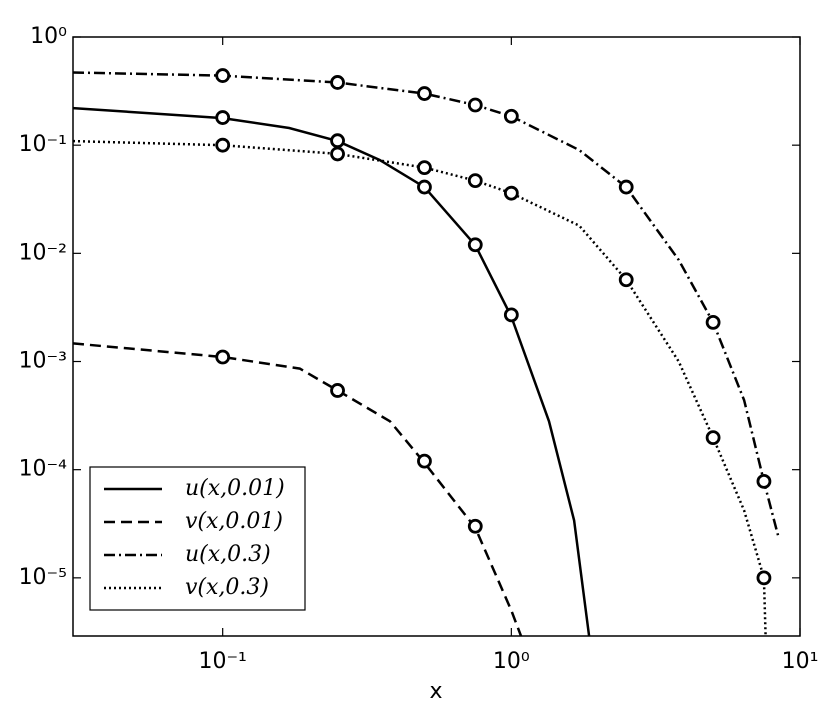  Describe the element at coordinates (800, 661) in the screenshot. I see `x-tick-label: 10¹` at that location.